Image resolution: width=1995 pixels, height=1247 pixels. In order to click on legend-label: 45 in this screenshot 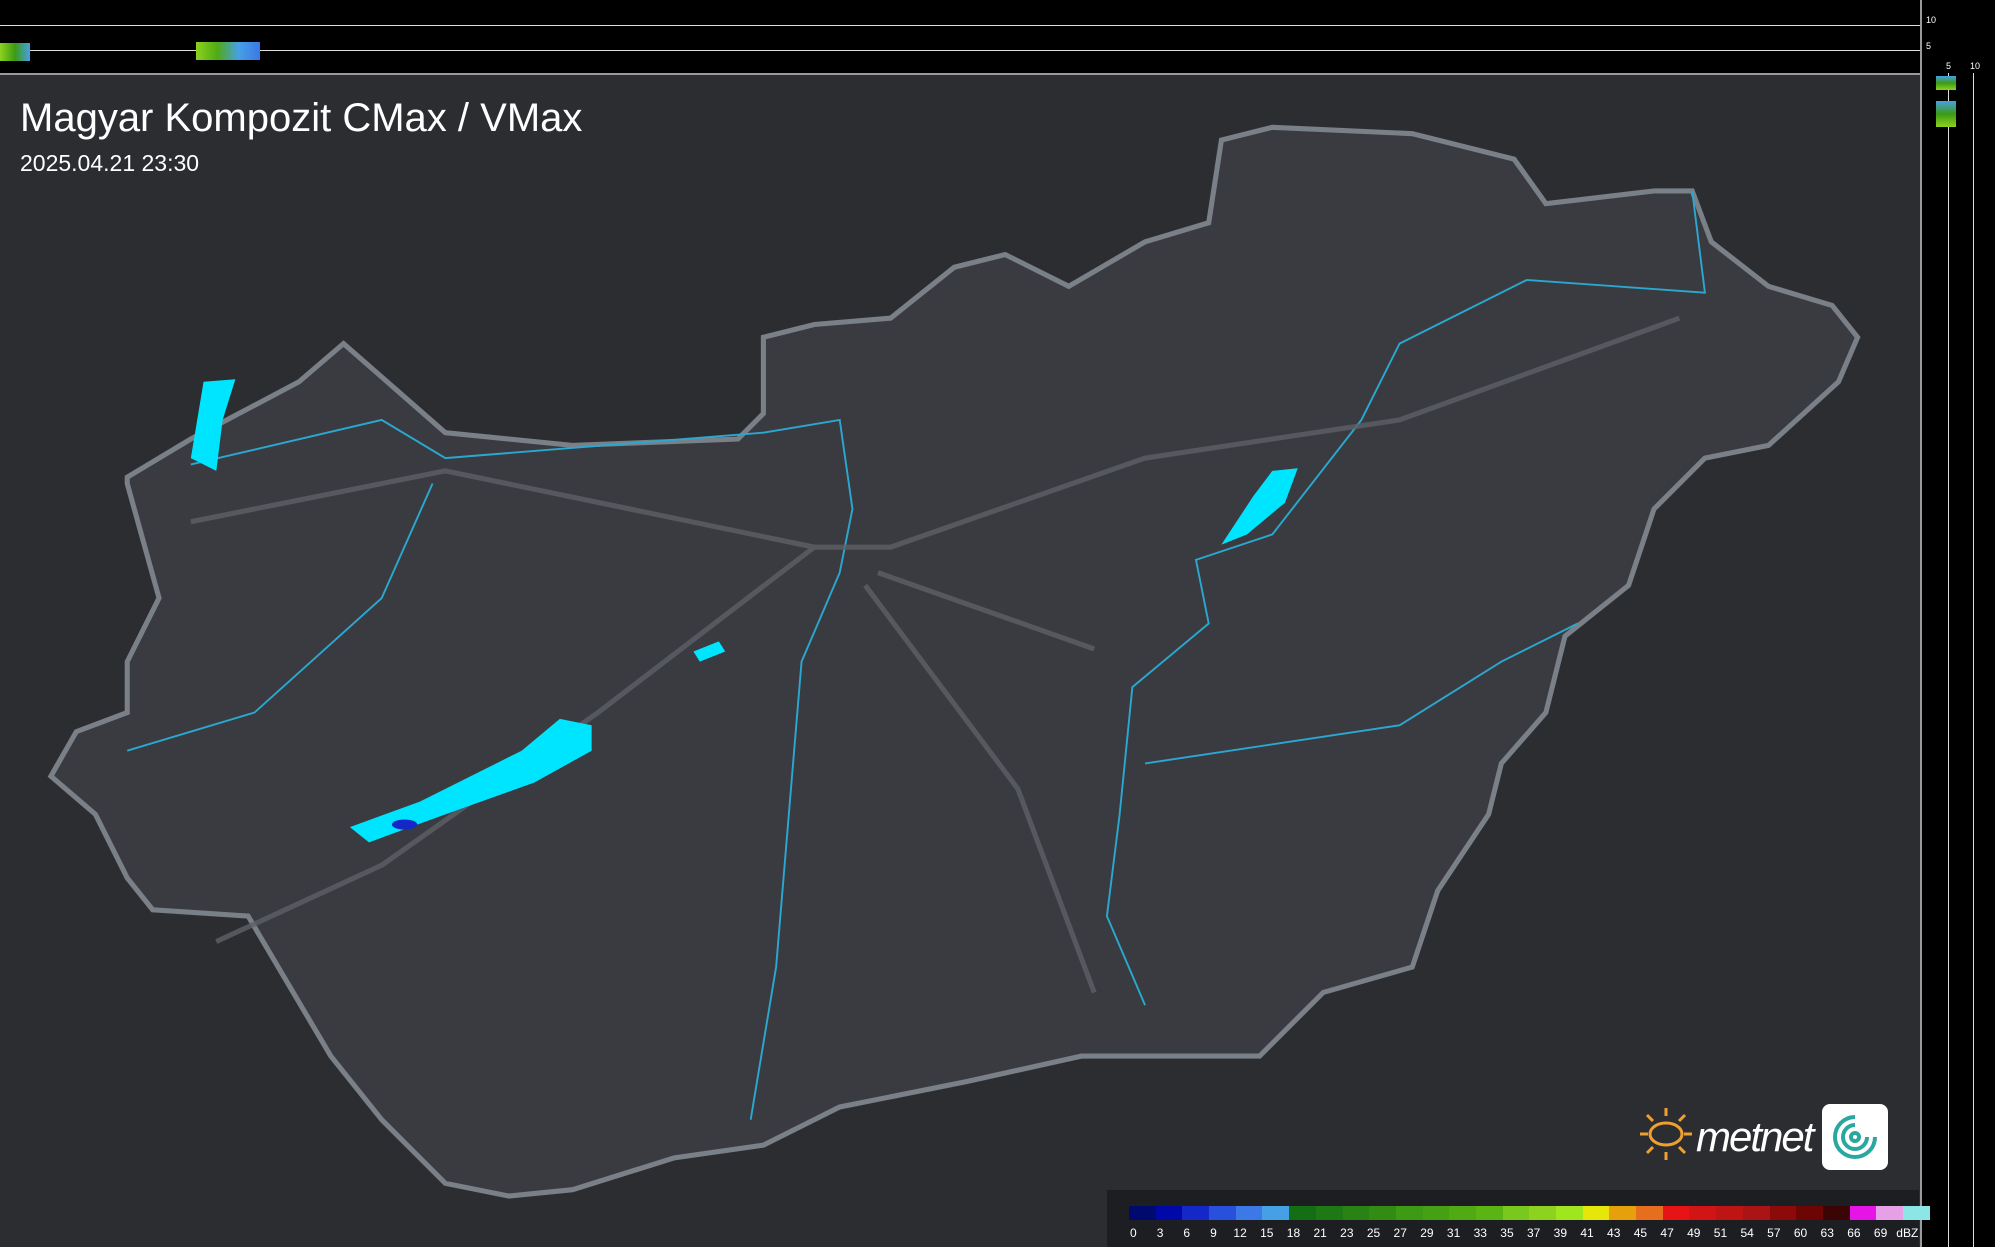, I will do `click(1640, 1233)`.